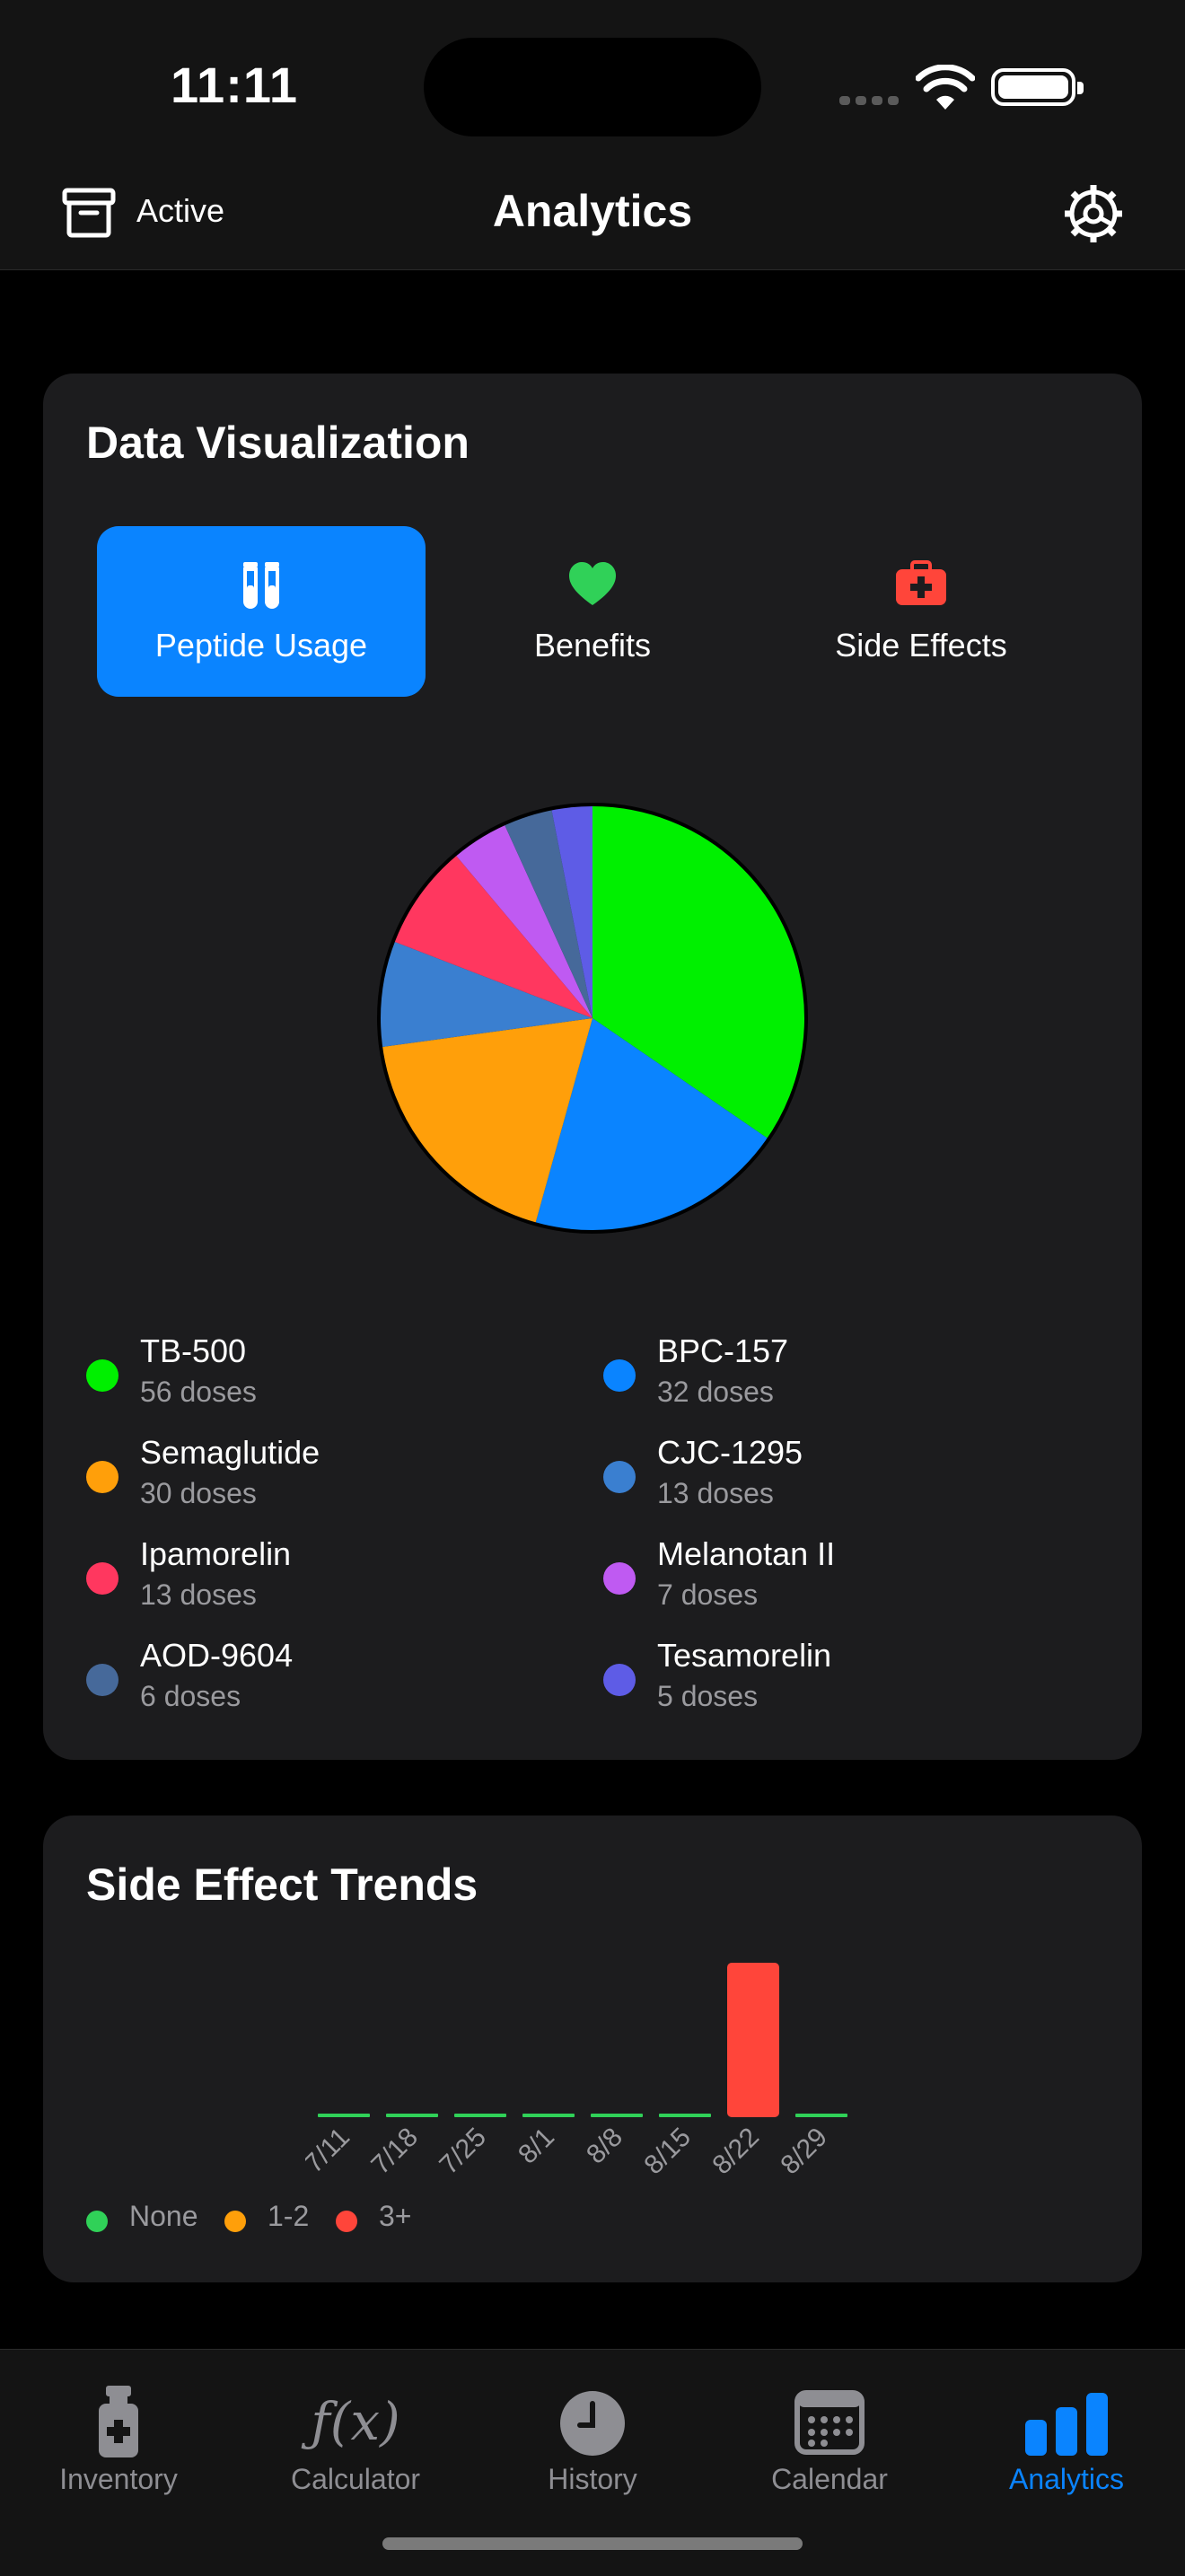 The image size is (1185, 2576). What do you see at coordinates (708, 1594) in the screenshot?
I see `legend-doses: 7 doses` at bounding box center [708, 1594].